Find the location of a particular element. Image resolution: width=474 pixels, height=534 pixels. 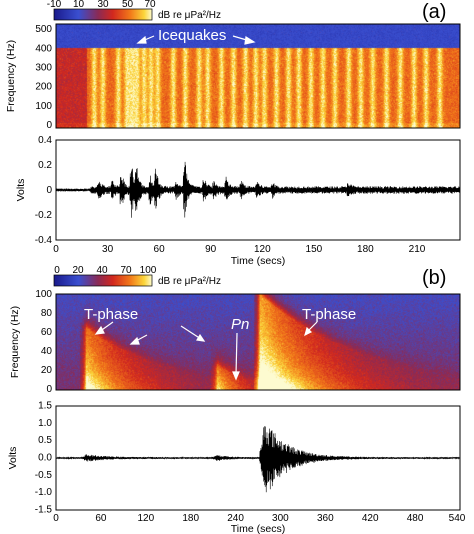

waveform-b-ytick: 1.0 is located at coordinates (45, 423).